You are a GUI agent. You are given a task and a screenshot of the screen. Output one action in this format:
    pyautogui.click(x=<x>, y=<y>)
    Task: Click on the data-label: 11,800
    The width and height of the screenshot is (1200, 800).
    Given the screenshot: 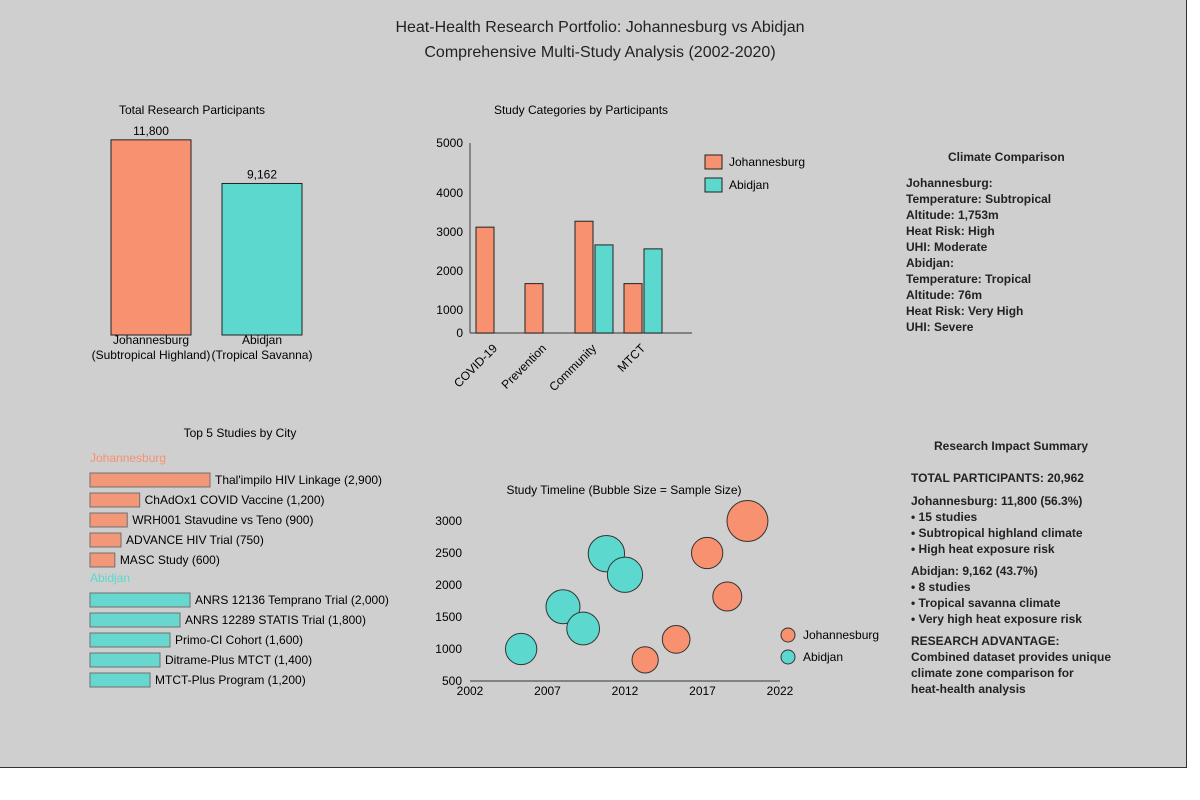 What is the action you would take?
    pyautogui.click(x=151, y=131)
    